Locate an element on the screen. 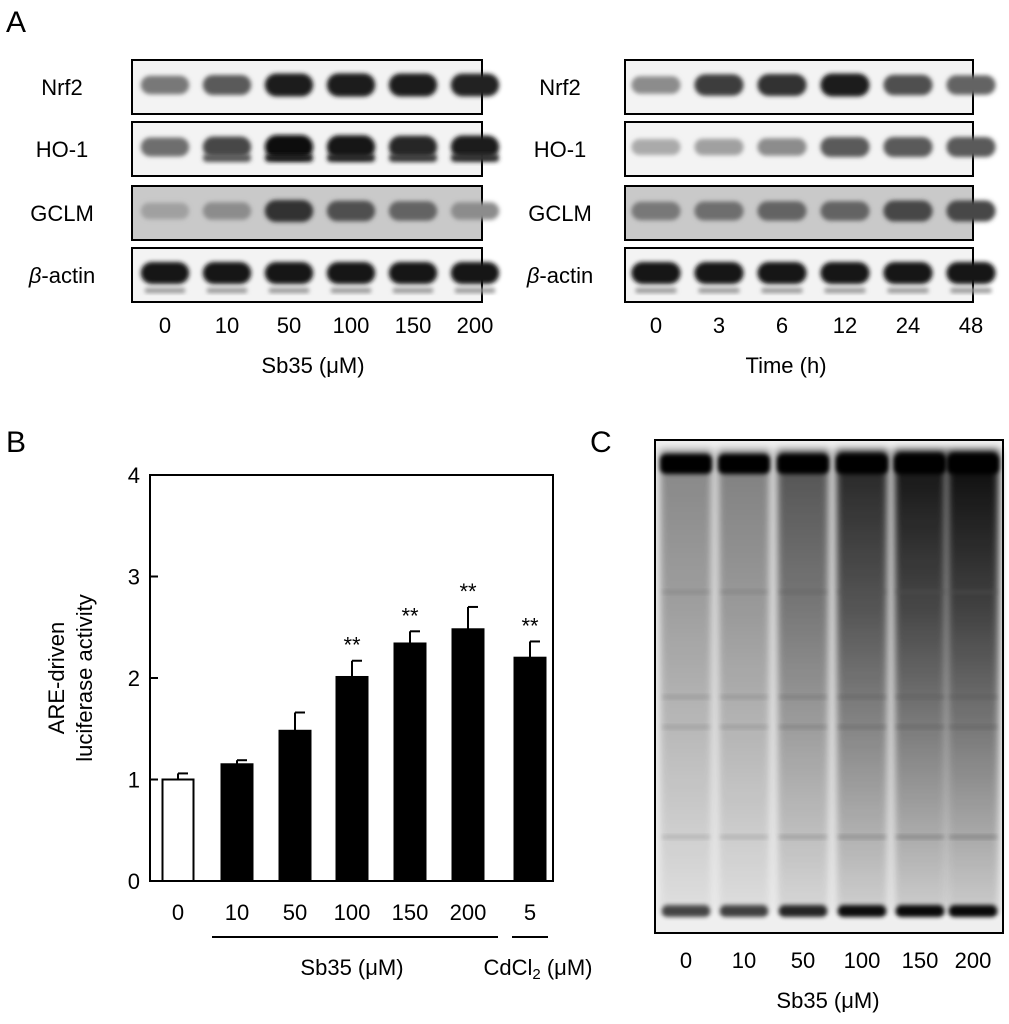  panel-a-left-xlabel: Sb35 (μM) is located at coordinates (312, 365).